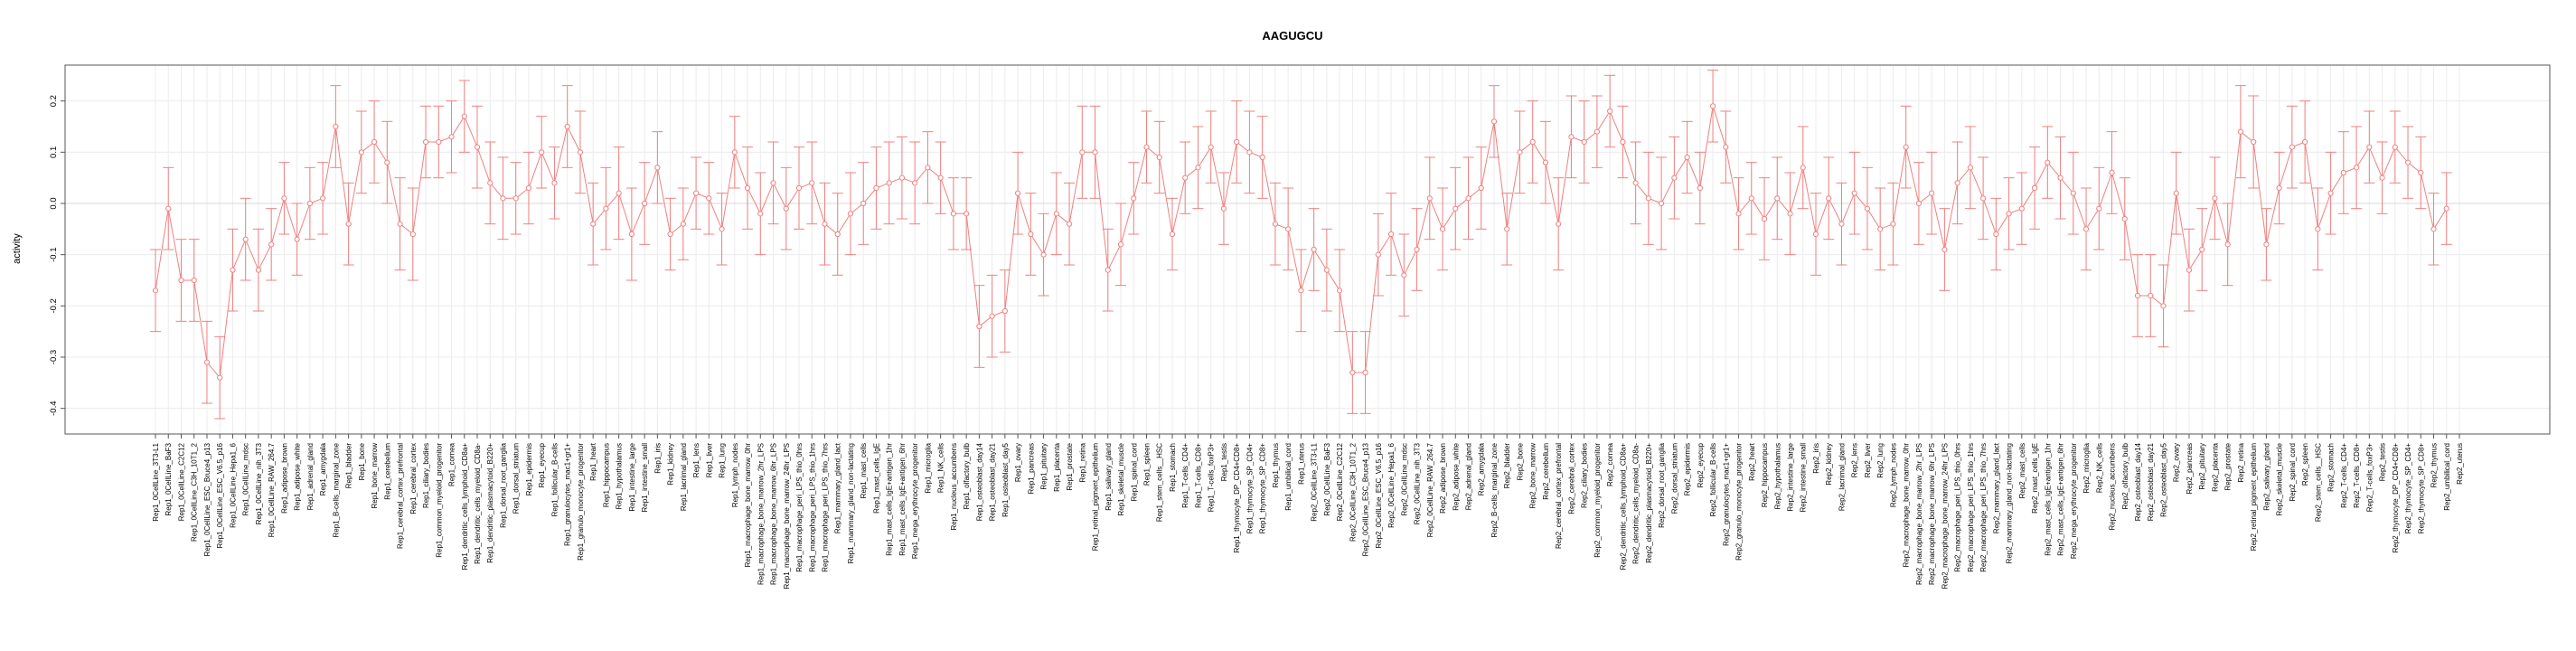 The width and height of the screenshot is (2576, 651). Describe the element at coordinates (838, 487) in the screenshot. I see `x-tick-label: Rep1_mammary_gland_lact` at that location.